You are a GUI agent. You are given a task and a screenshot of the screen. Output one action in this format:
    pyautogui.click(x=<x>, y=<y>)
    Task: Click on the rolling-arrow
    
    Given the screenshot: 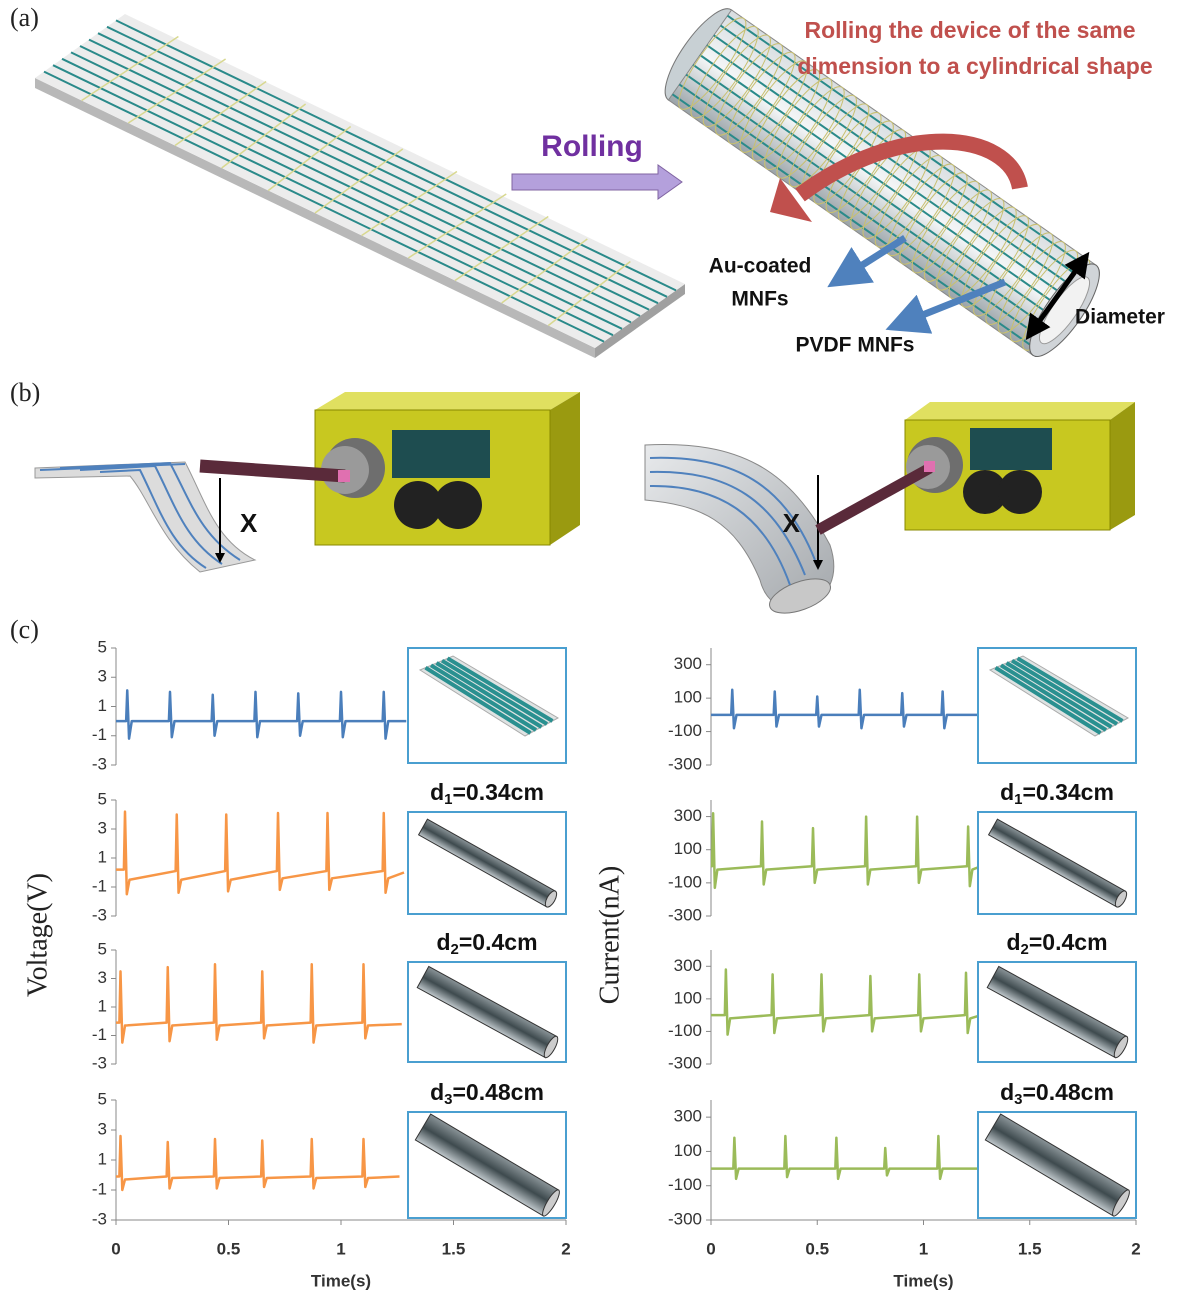 What is the action you would take?
    pyautogui.click(x=597, y=182)
    